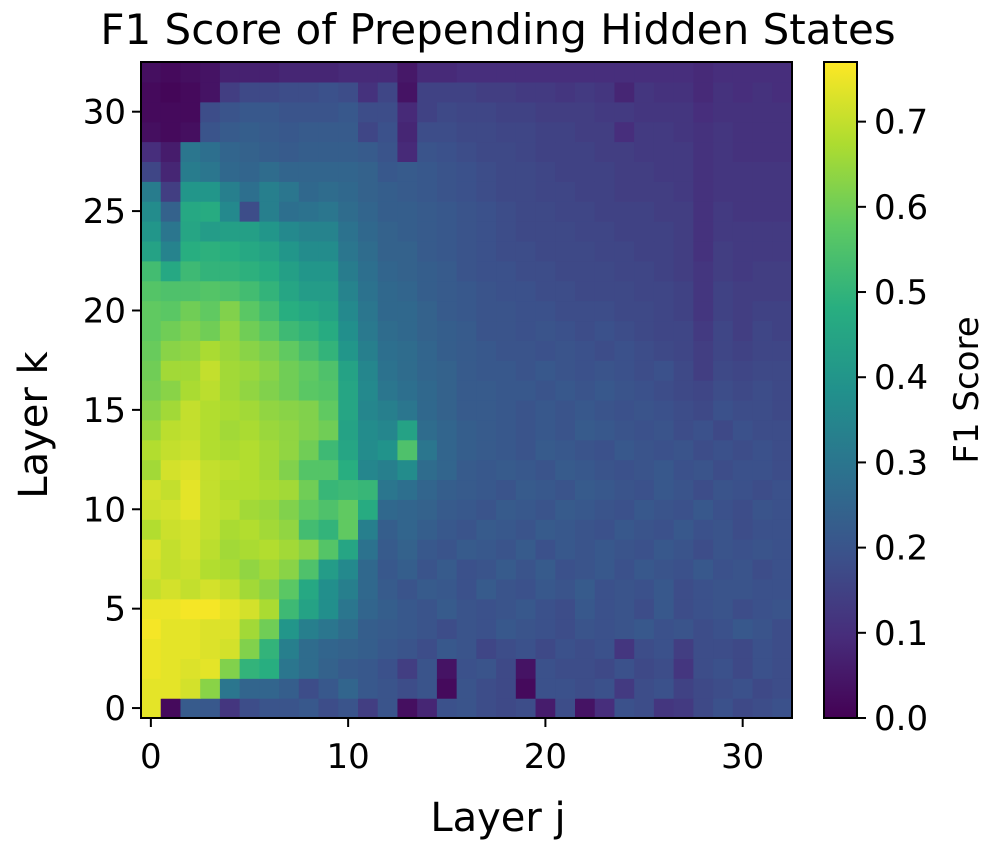  Describe the element at coordinates (901, 549) in the screenshot. I see `colorbar-tick-label: 0.2` at that location.